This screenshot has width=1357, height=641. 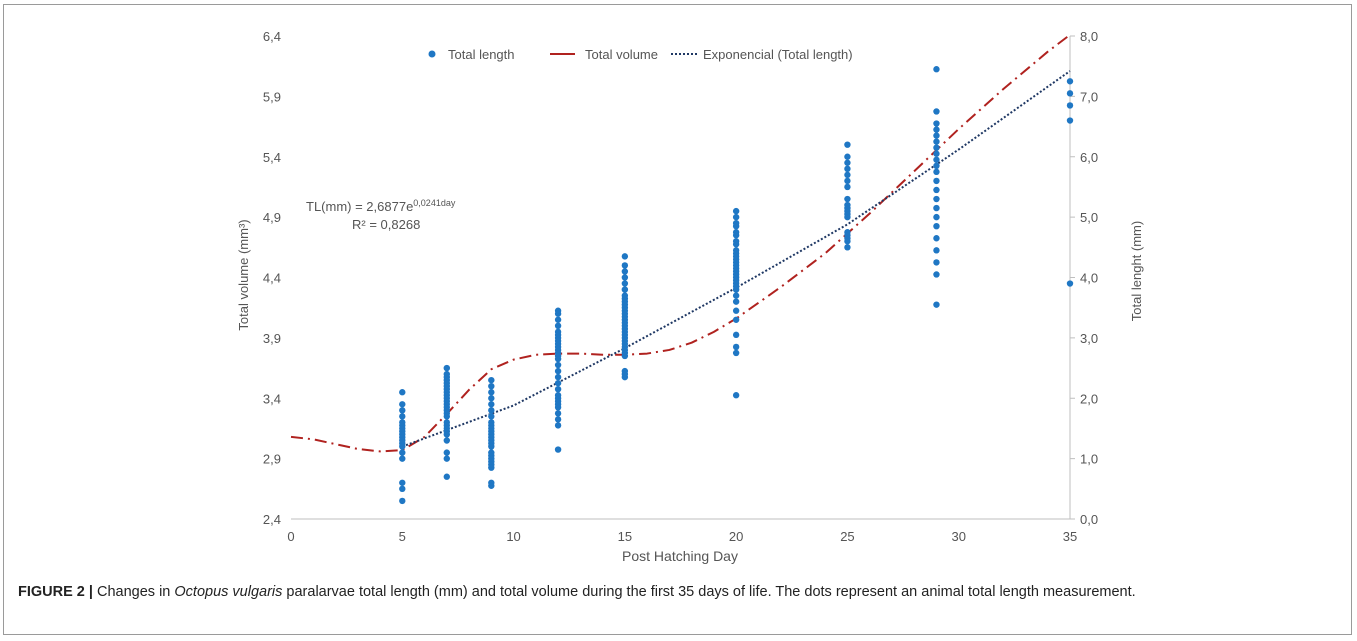 What do you see at coordinates (1089, 338) in the screenshot?
I see `y-right-tick-label: 3,0` at bounding box center [1089, 338].